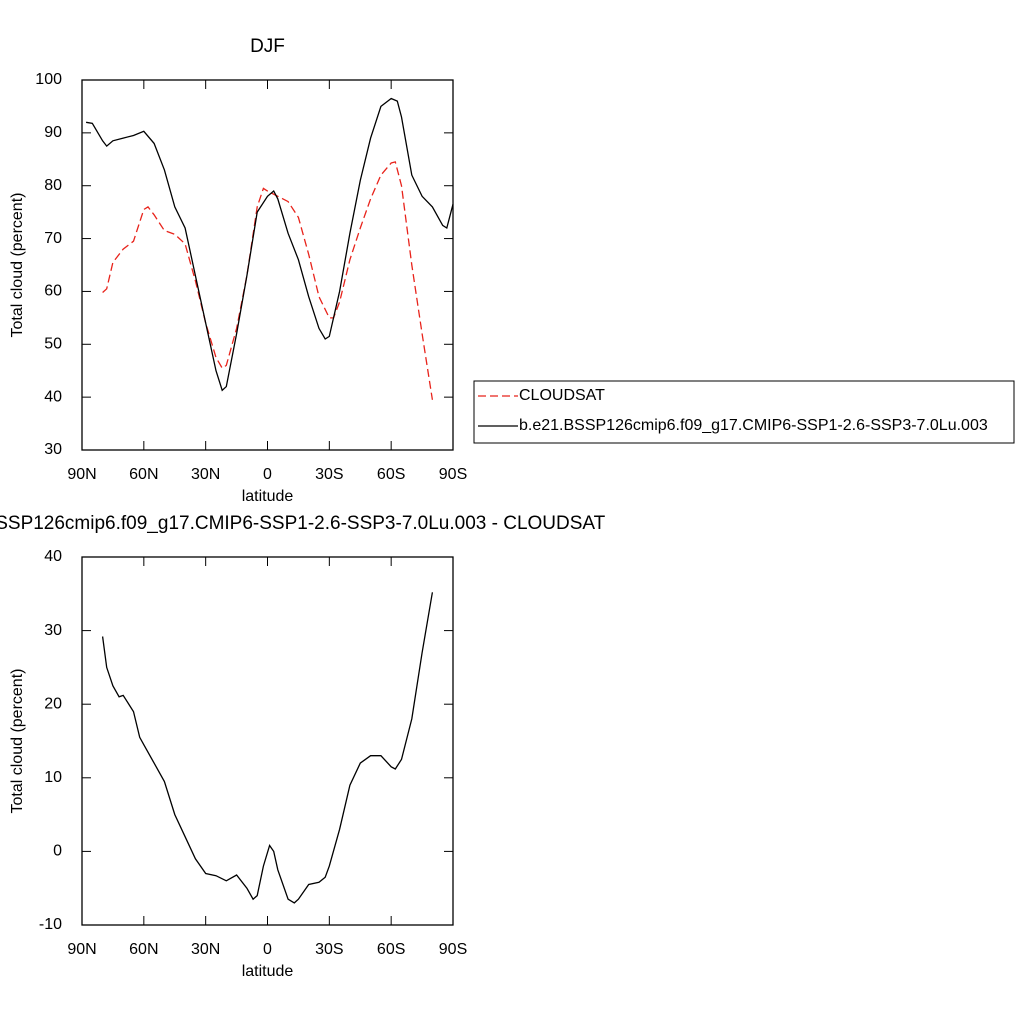 This screenshot has width=1024, height=1024. What do you see at coordinates (53, 132) in the screenshot?
I see `y-tick-label: 90` at bounding box center [53, 132].